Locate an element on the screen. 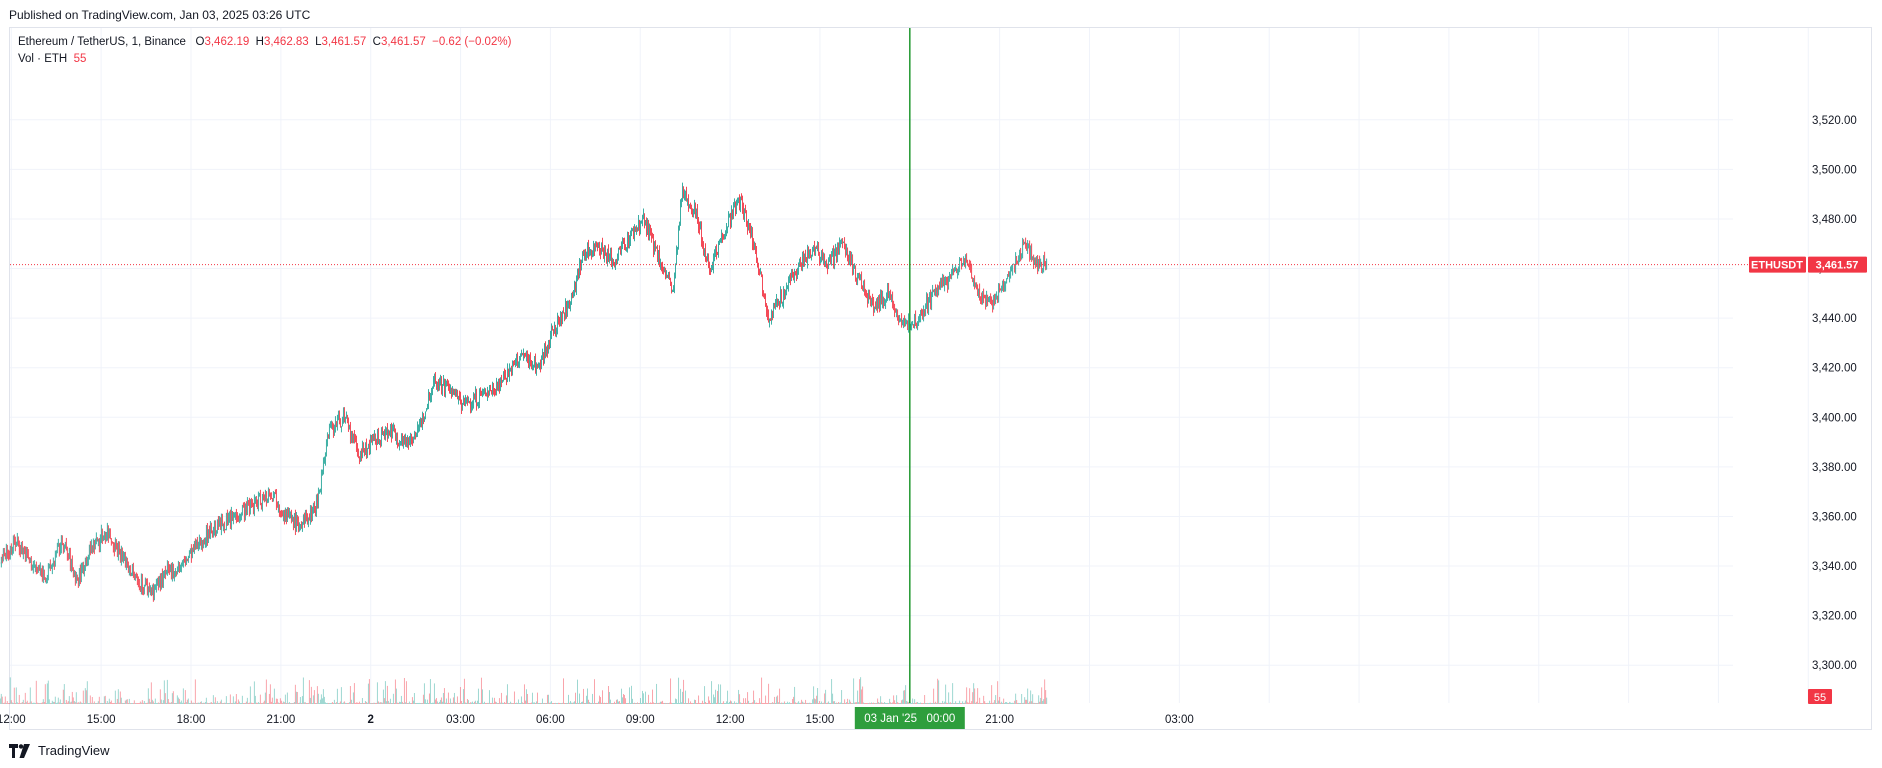  price-axis-label: 3,480.00 is located at coordinates (1834, 220).